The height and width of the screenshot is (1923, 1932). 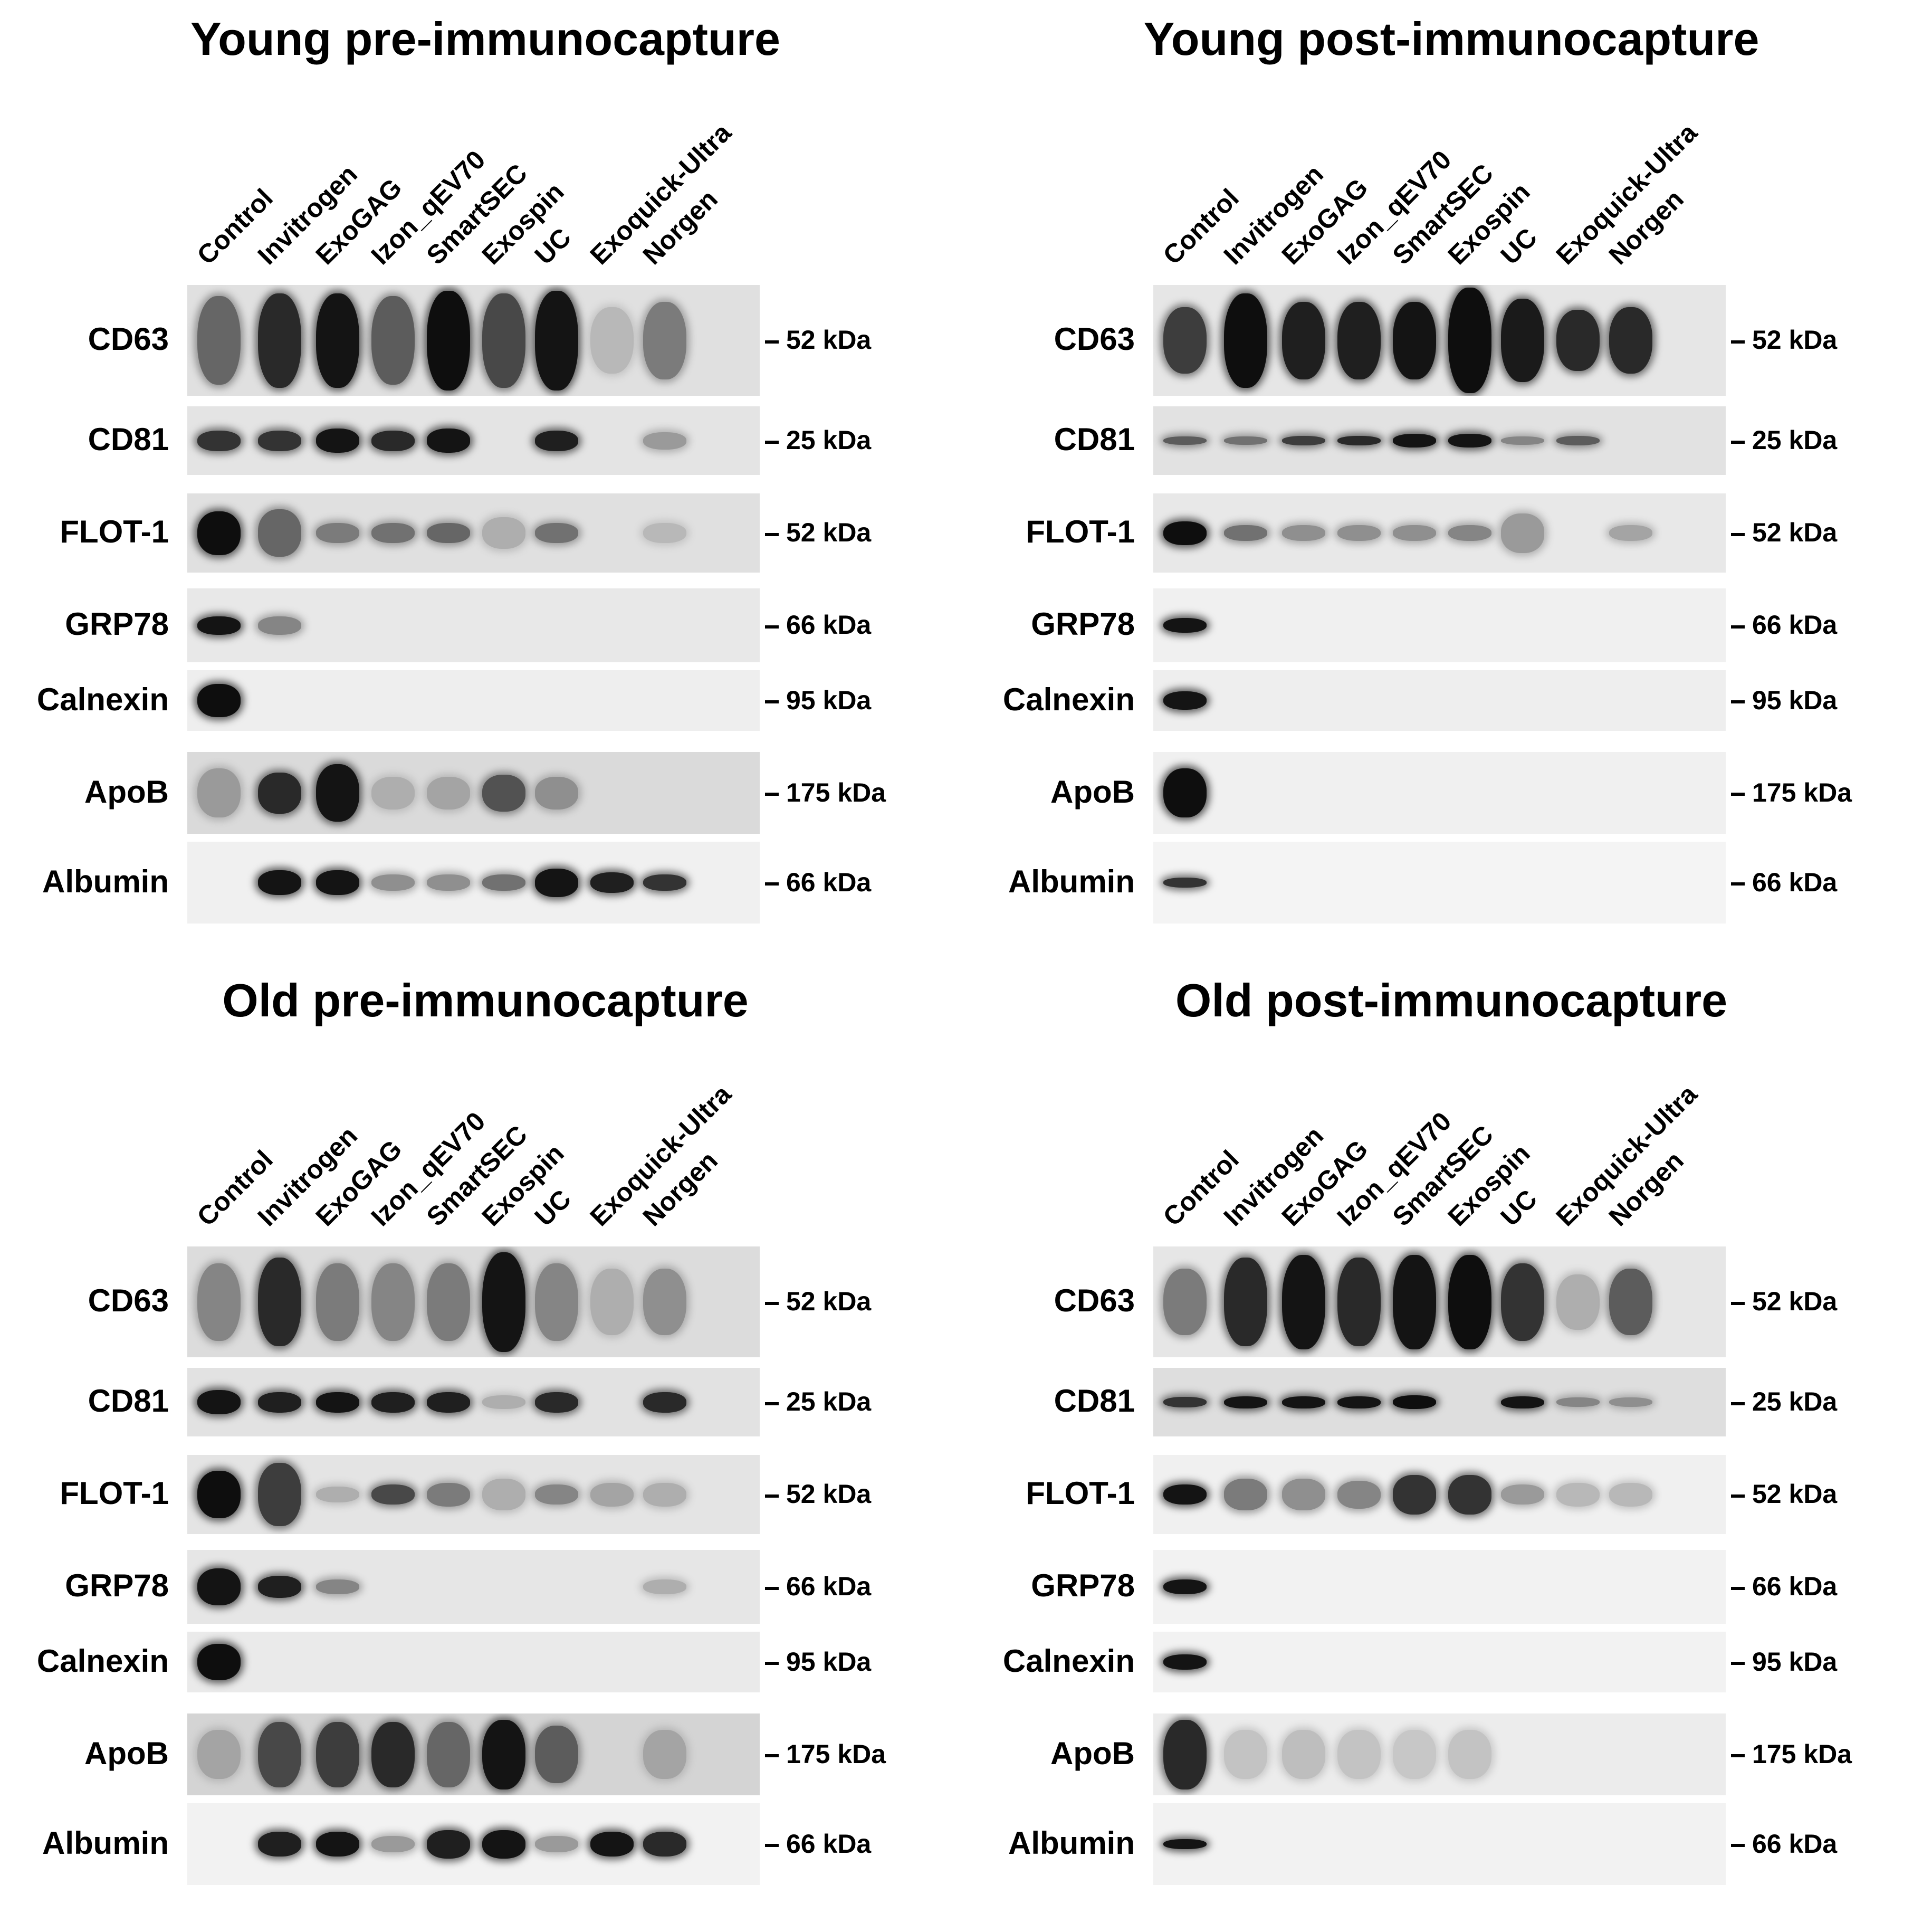 I want to click on mw-marker: 95 kDa, so click(x=818, y=700).